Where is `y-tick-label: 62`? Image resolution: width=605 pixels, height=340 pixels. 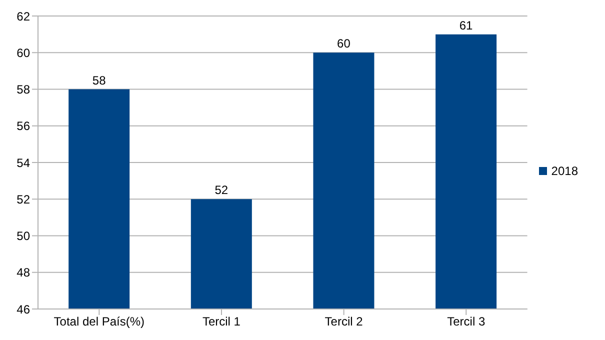
y-tick-label: 62 is located at coordinates (23, 16).